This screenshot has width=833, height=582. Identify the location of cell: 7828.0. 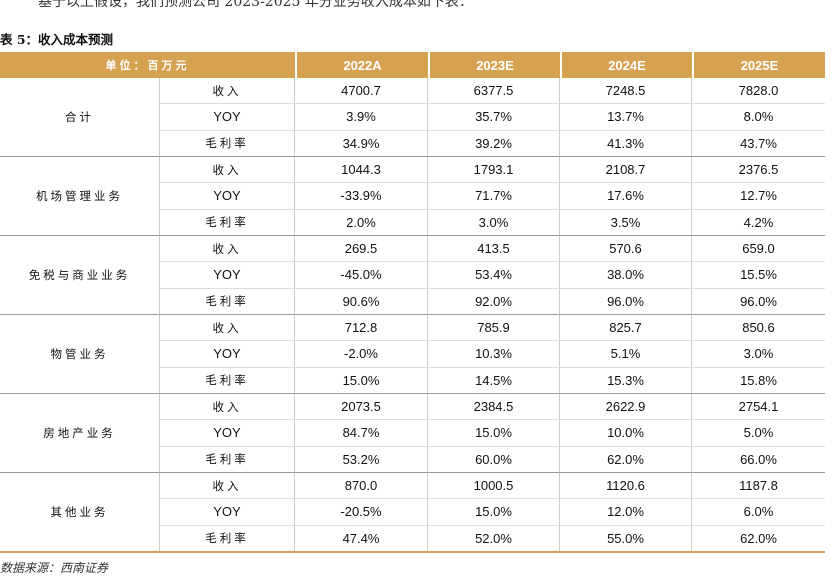
(758, 91).